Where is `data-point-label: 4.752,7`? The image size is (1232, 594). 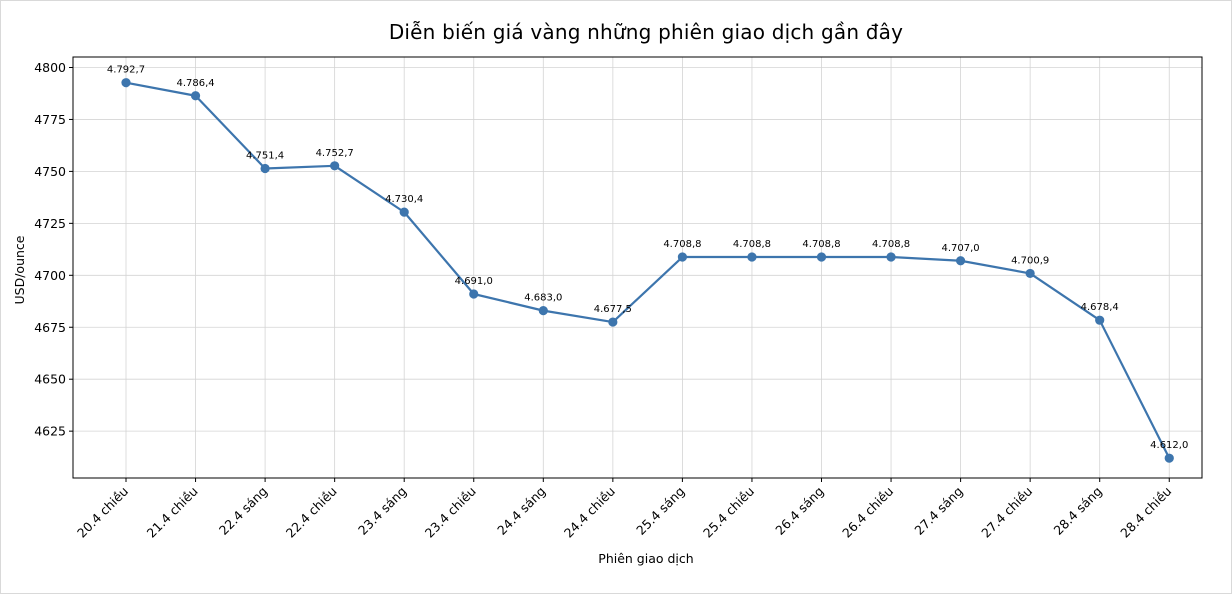
data-point-label: 4.752,7 is located at coordinates (335, 153).